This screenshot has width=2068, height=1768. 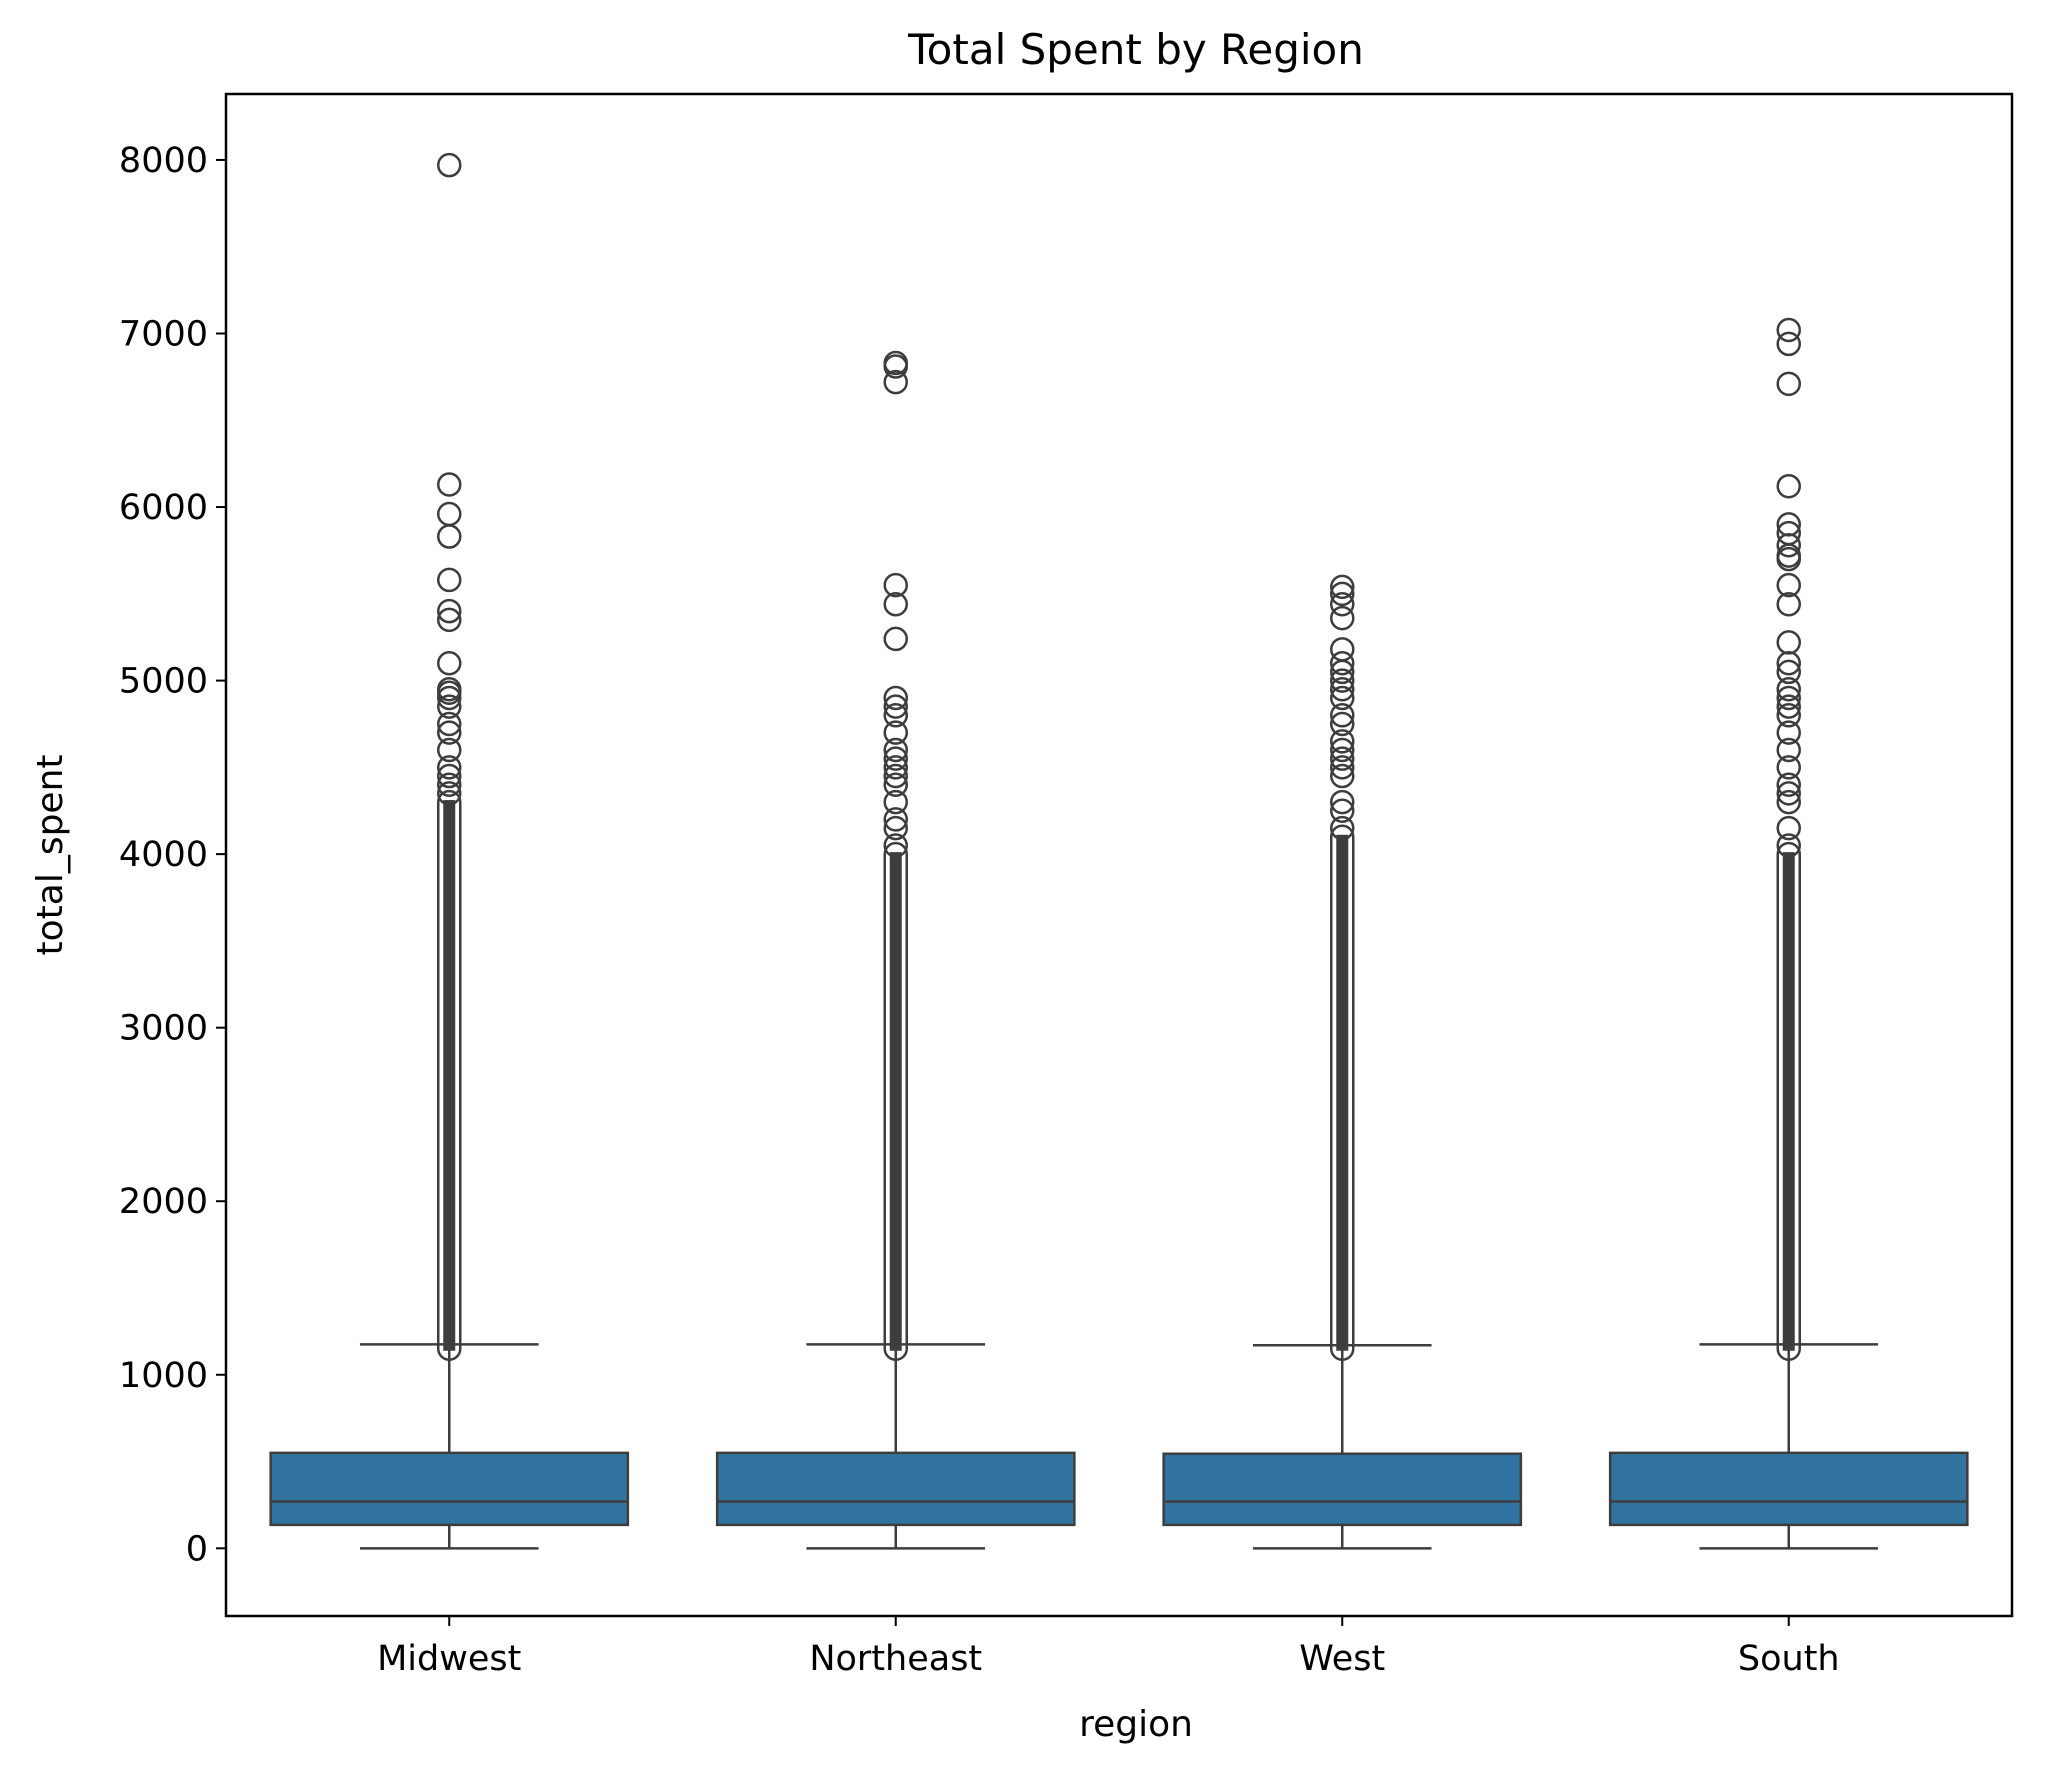 I want to click on y-tick-label: 2000, so click(x=163, y=1202).